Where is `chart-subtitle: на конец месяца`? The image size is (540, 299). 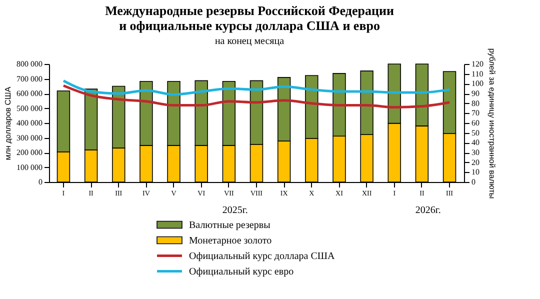
chart-subtitle: на конец месяца is located at coordinates (249, 41).